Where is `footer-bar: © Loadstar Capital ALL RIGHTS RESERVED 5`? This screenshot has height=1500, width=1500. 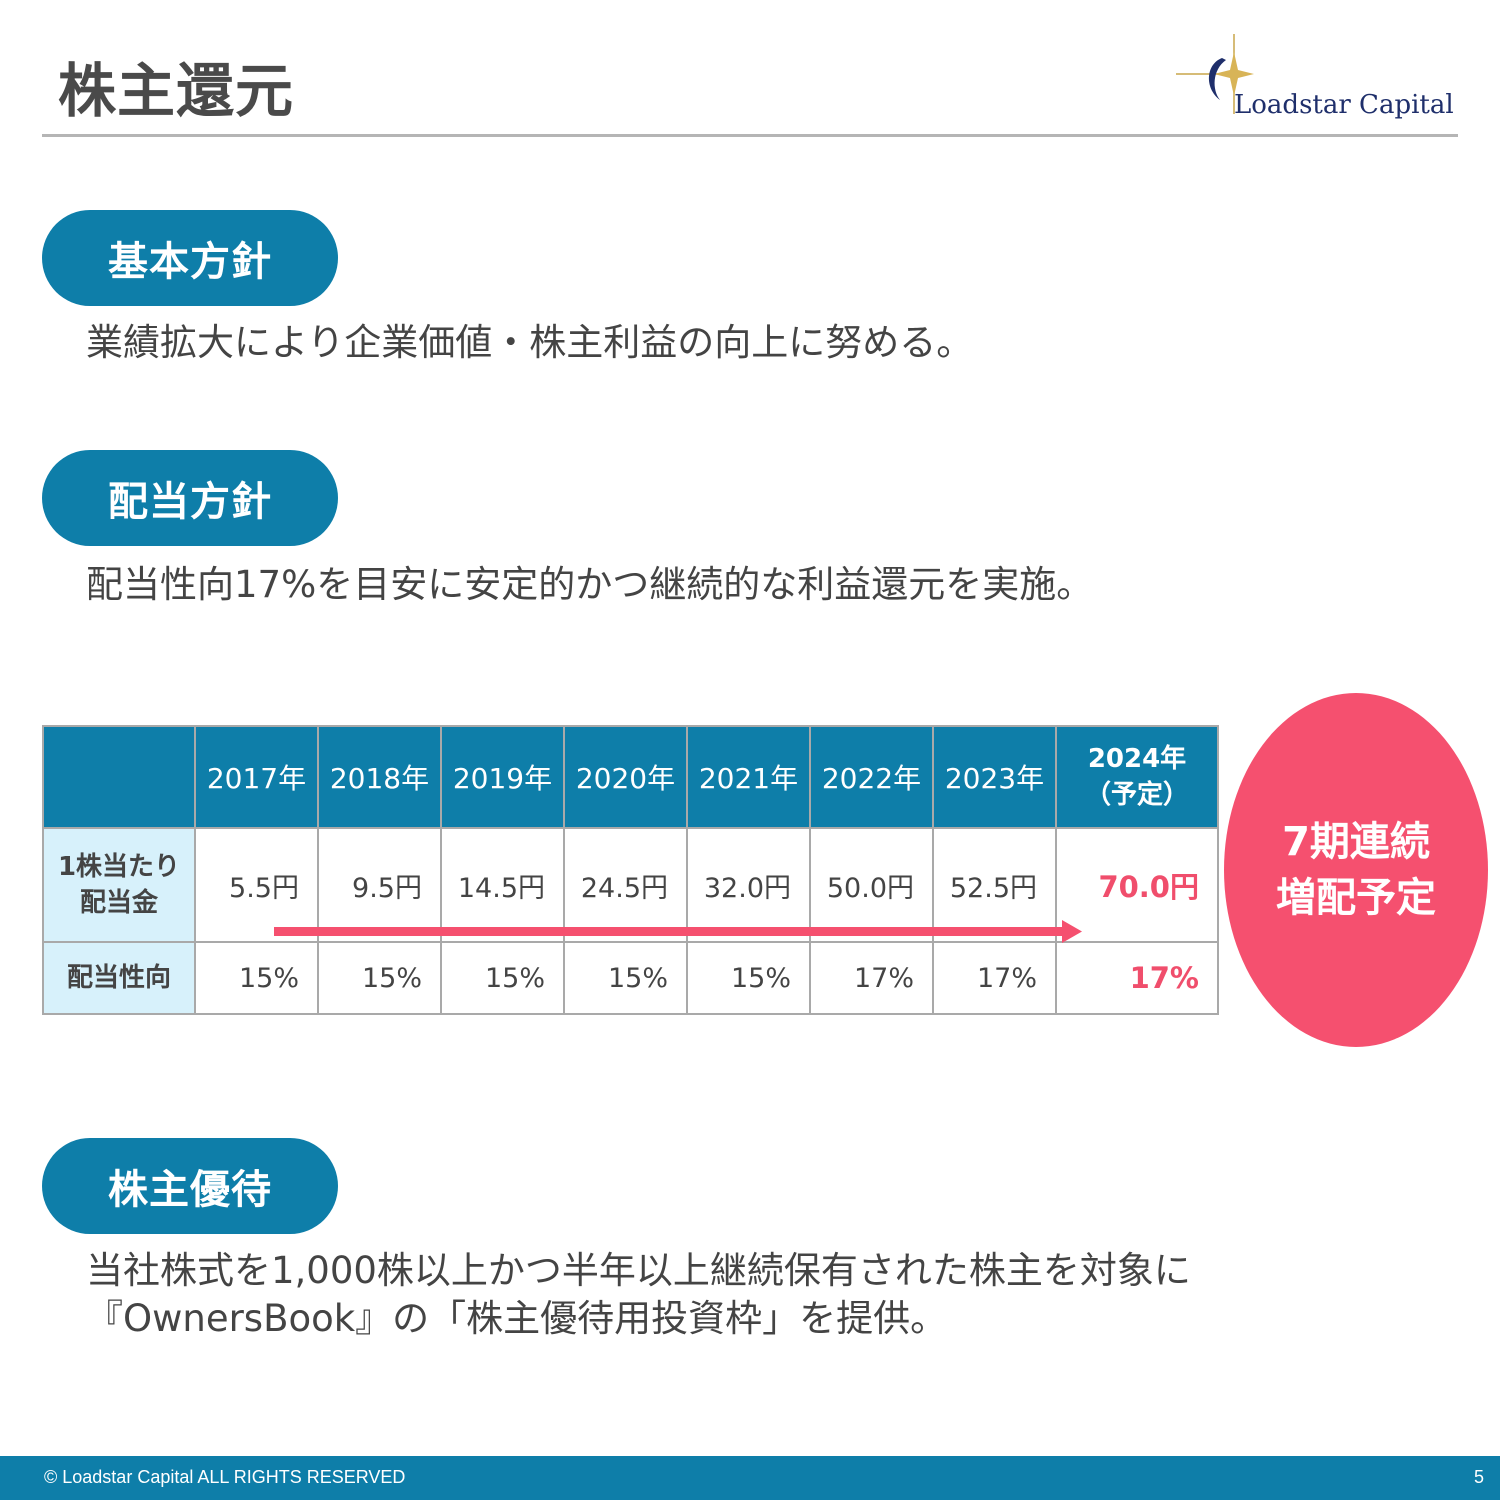
footer-bar: © Loadstar Capital ALL RIGHTS RESERVED 5 is located at coordinates (750, 1478).